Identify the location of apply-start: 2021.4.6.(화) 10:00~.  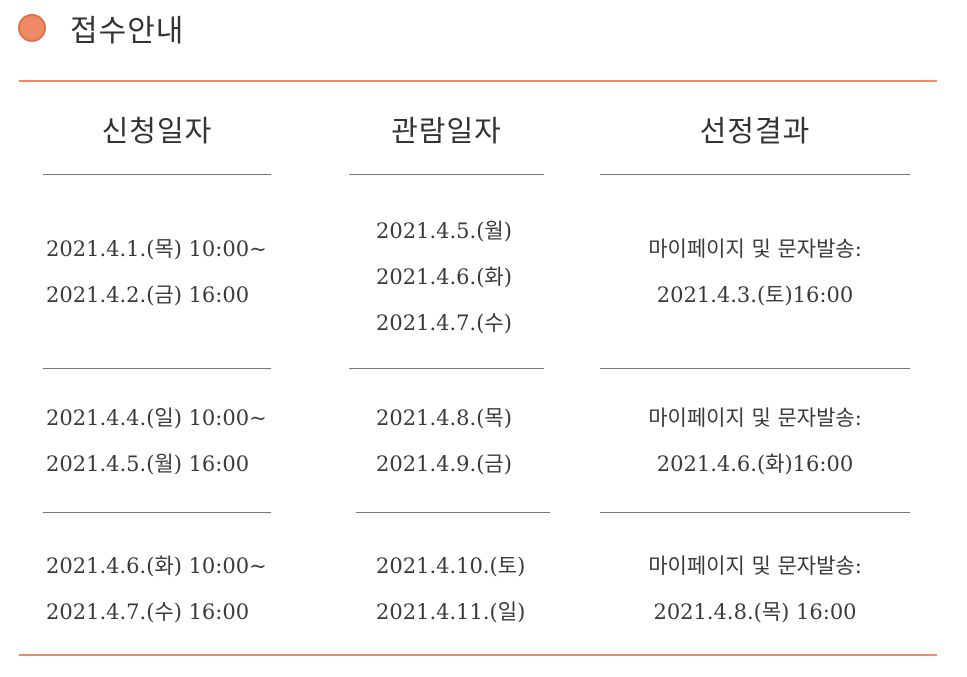
(156, 566).